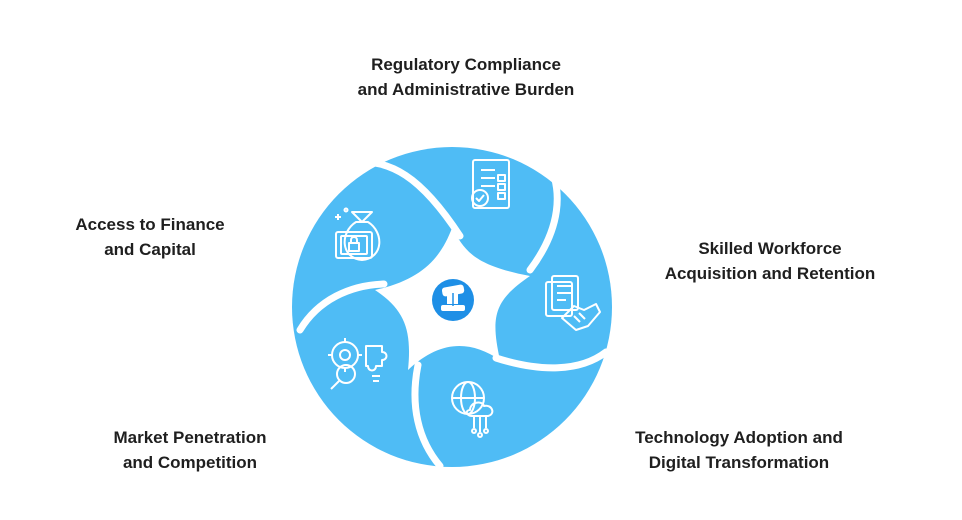 Image resolution: width=962 pixels, height=520 pixels. I want to click on label-line: and Capital, so click(150, 249).